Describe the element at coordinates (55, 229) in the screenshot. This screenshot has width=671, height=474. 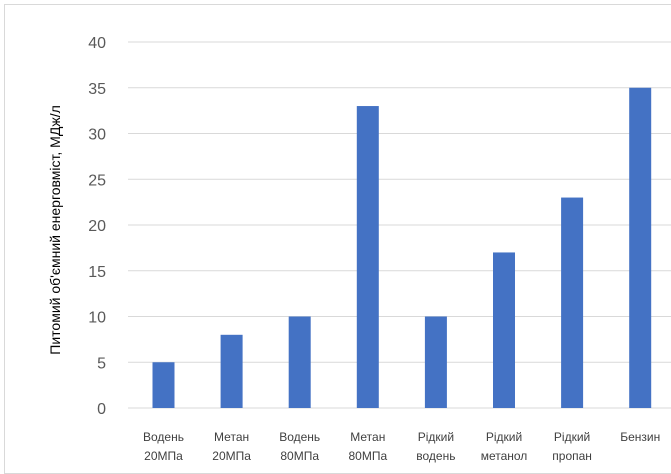
I see `y-axis-label: Питомий об'ємний енерговміст, МДж/л` at that location.